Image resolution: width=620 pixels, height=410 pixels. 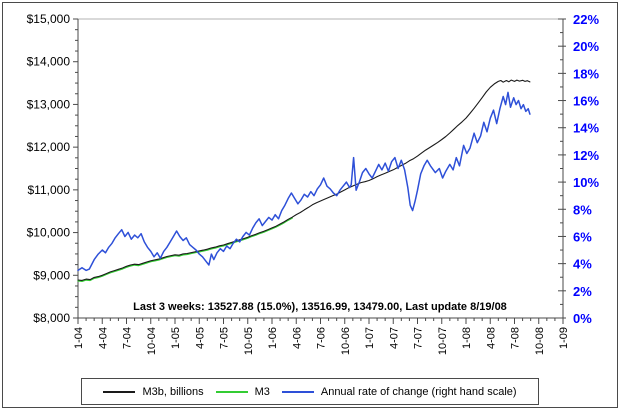 What do you see at coordinates (200, 338) in the screenshot?
I see `x-axis-tick-label: 4-05` at bounding box center [200, 338].